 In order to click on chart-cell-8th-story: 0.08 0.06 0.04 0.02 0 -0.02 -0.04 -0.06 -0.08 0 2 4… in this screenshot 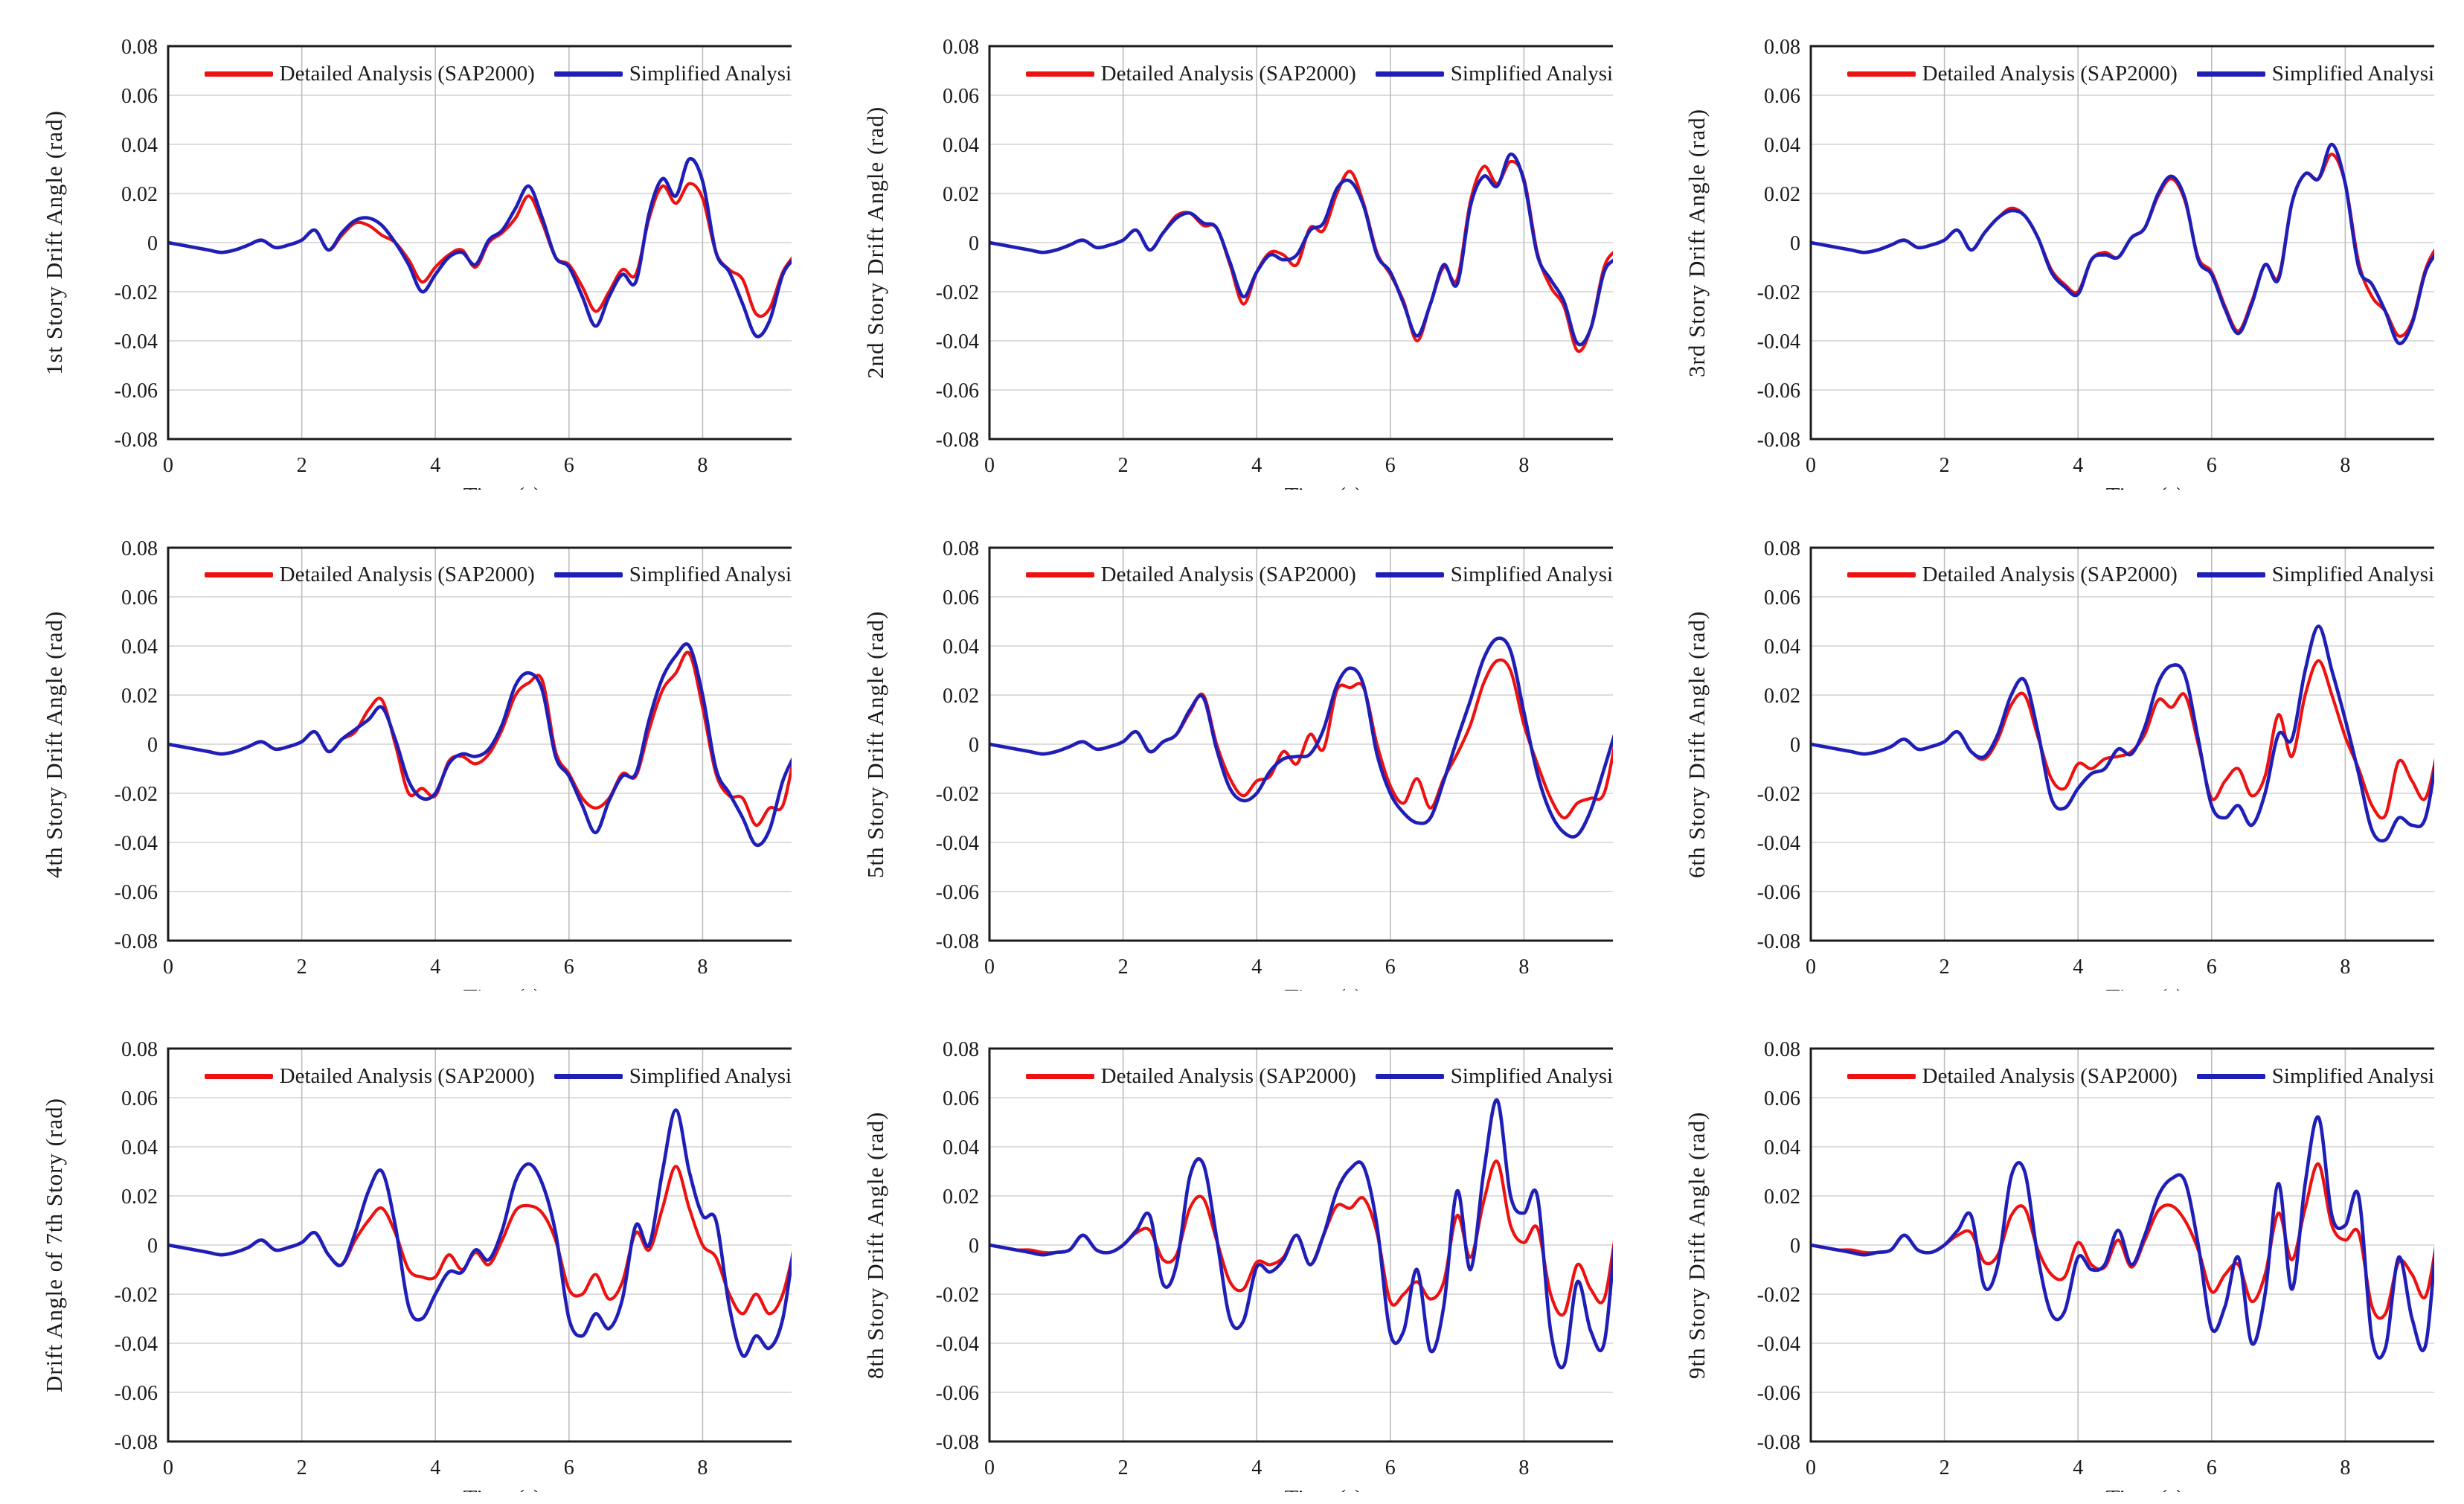, I will do `click(1232, 1253)`.